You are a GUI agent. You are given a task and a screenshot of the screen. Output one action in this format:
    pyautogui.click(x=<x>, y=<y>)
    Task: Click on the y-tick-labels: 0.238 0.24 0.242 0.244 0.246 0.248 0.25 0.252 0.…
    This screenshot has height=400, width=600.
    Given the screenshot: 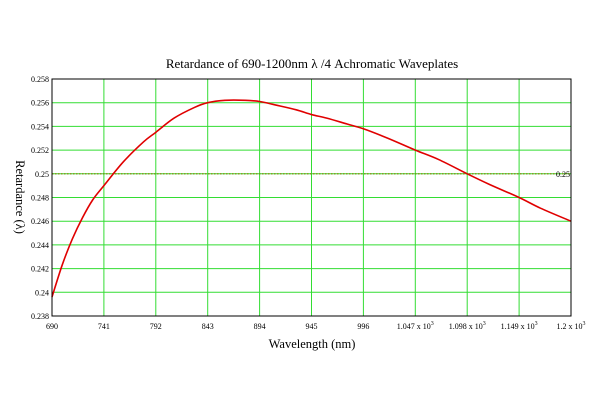 What is the action you would take?
    pyautogui.click(x=40, y=198)
    